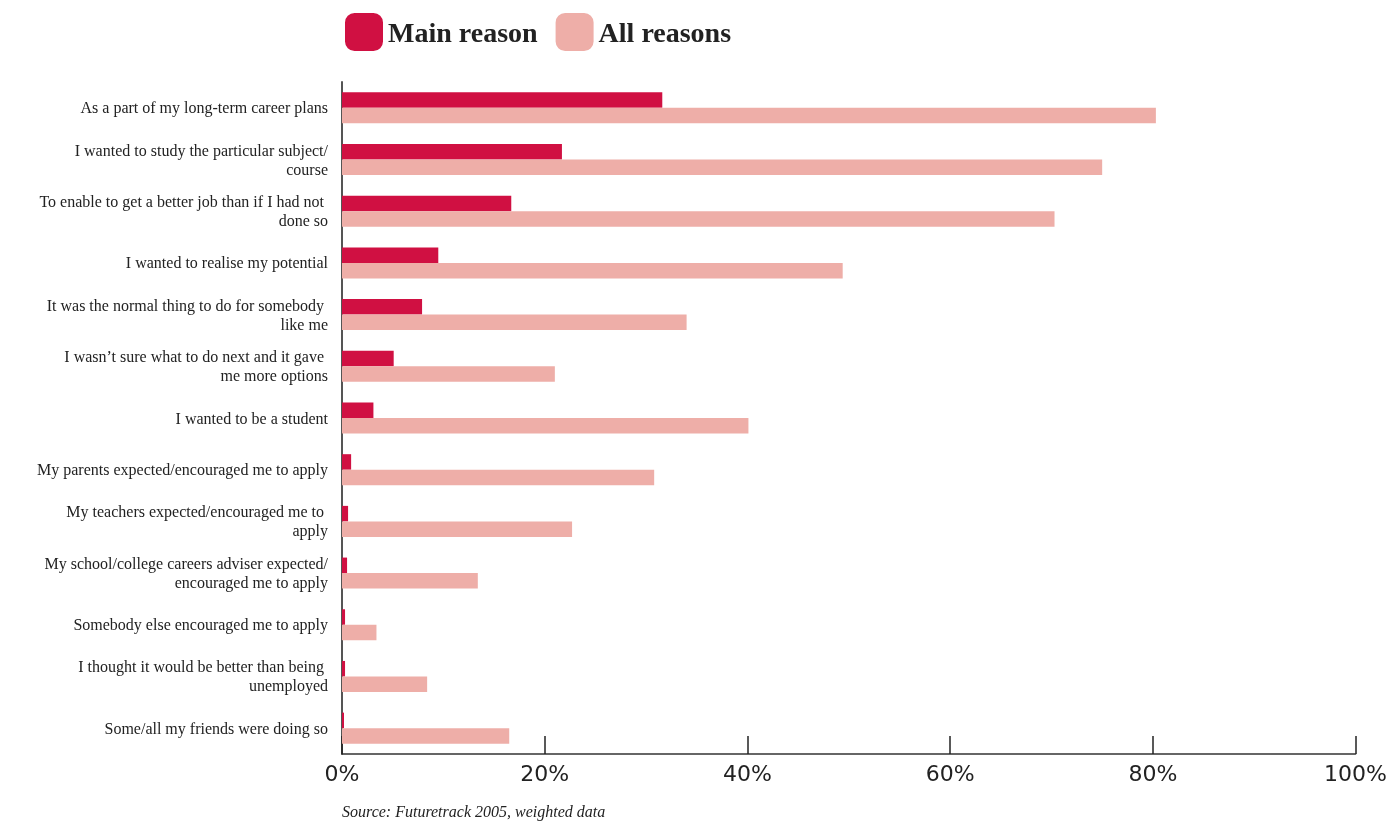  Describe the element at coordinates (747, 773) in the screenshot. I see `x-tick-label: 40%` at that location.